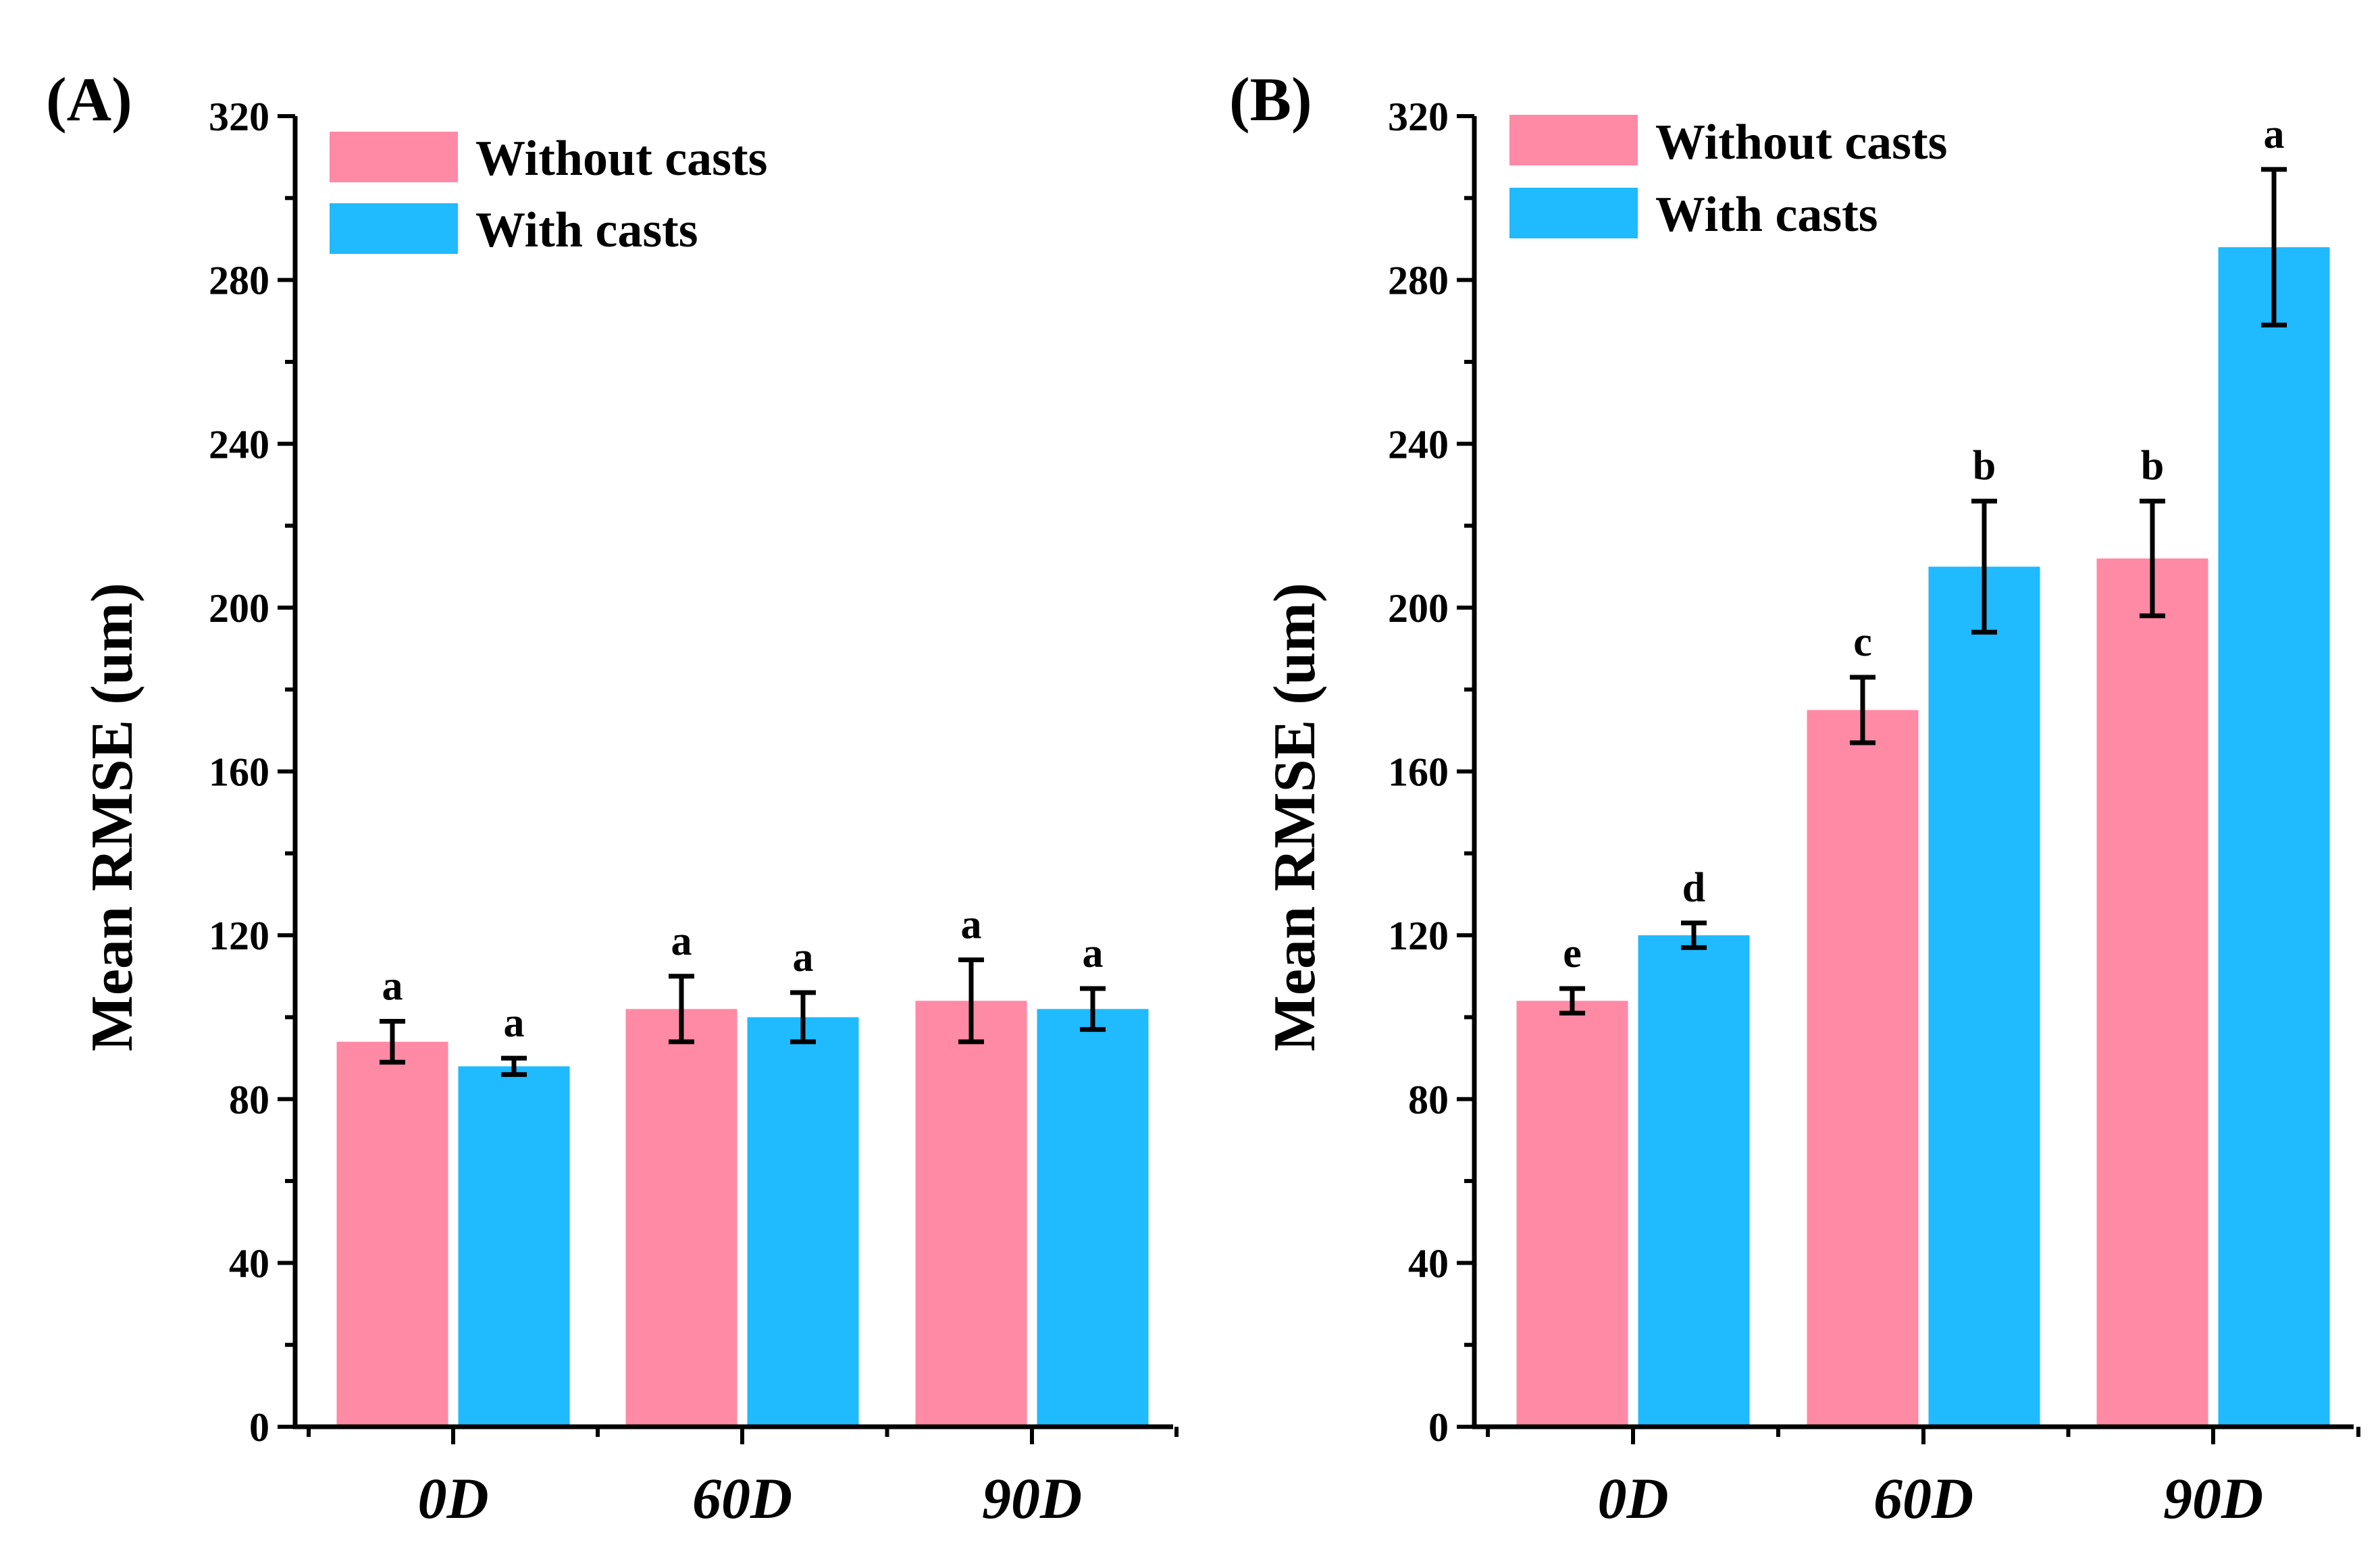  I want to click on significance-label: c, so click(1862, 642).